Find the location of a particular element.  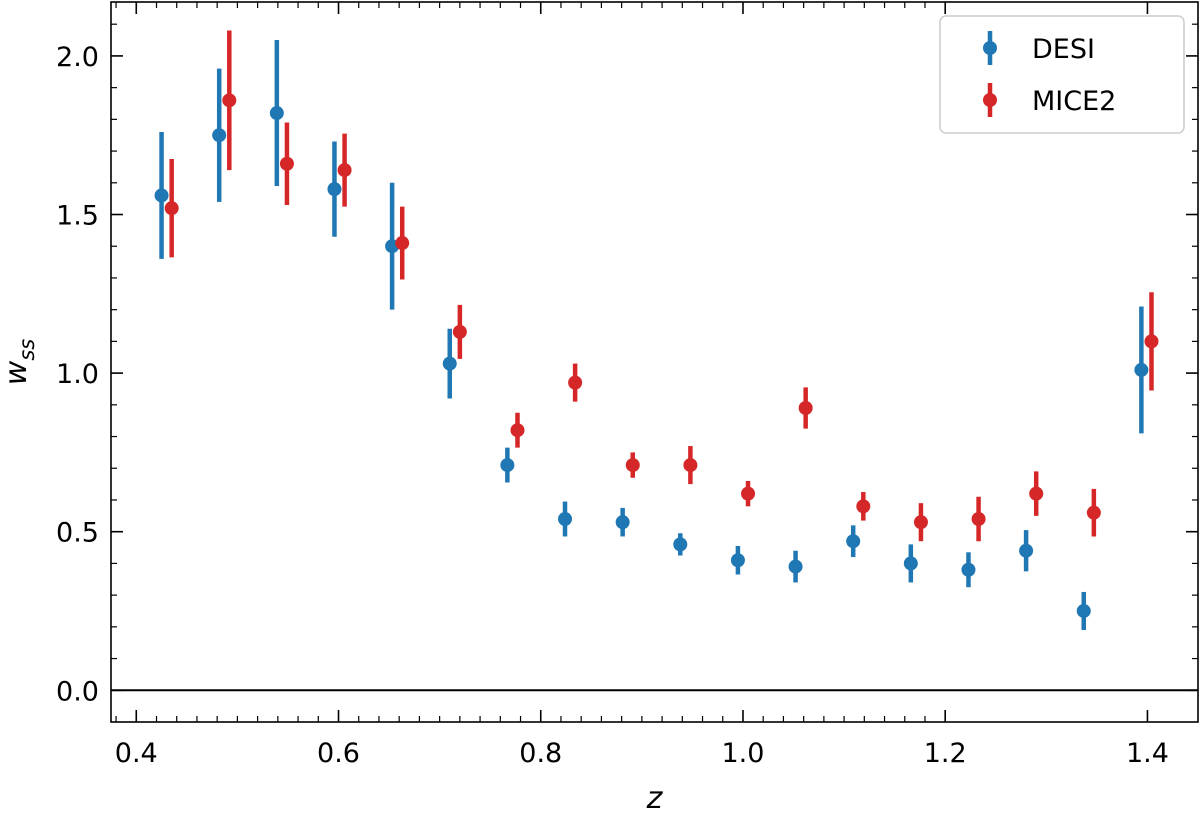

x-tick-label: 0.6 is located at coordinates (338, 753).